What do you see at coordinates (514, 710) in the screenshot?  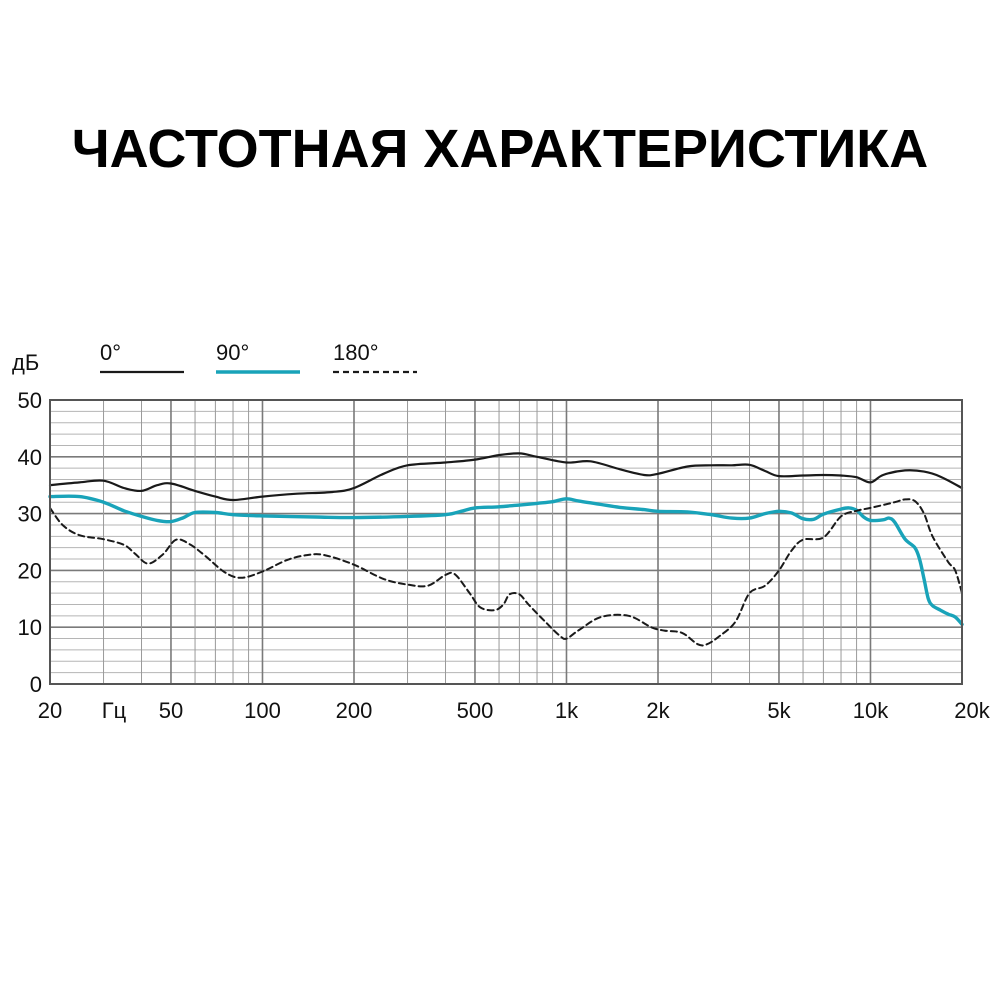 I see `x-axis: 20 50 100 200 500 1k 2k 5k 10k 20k` at bounding box center [514, 710].